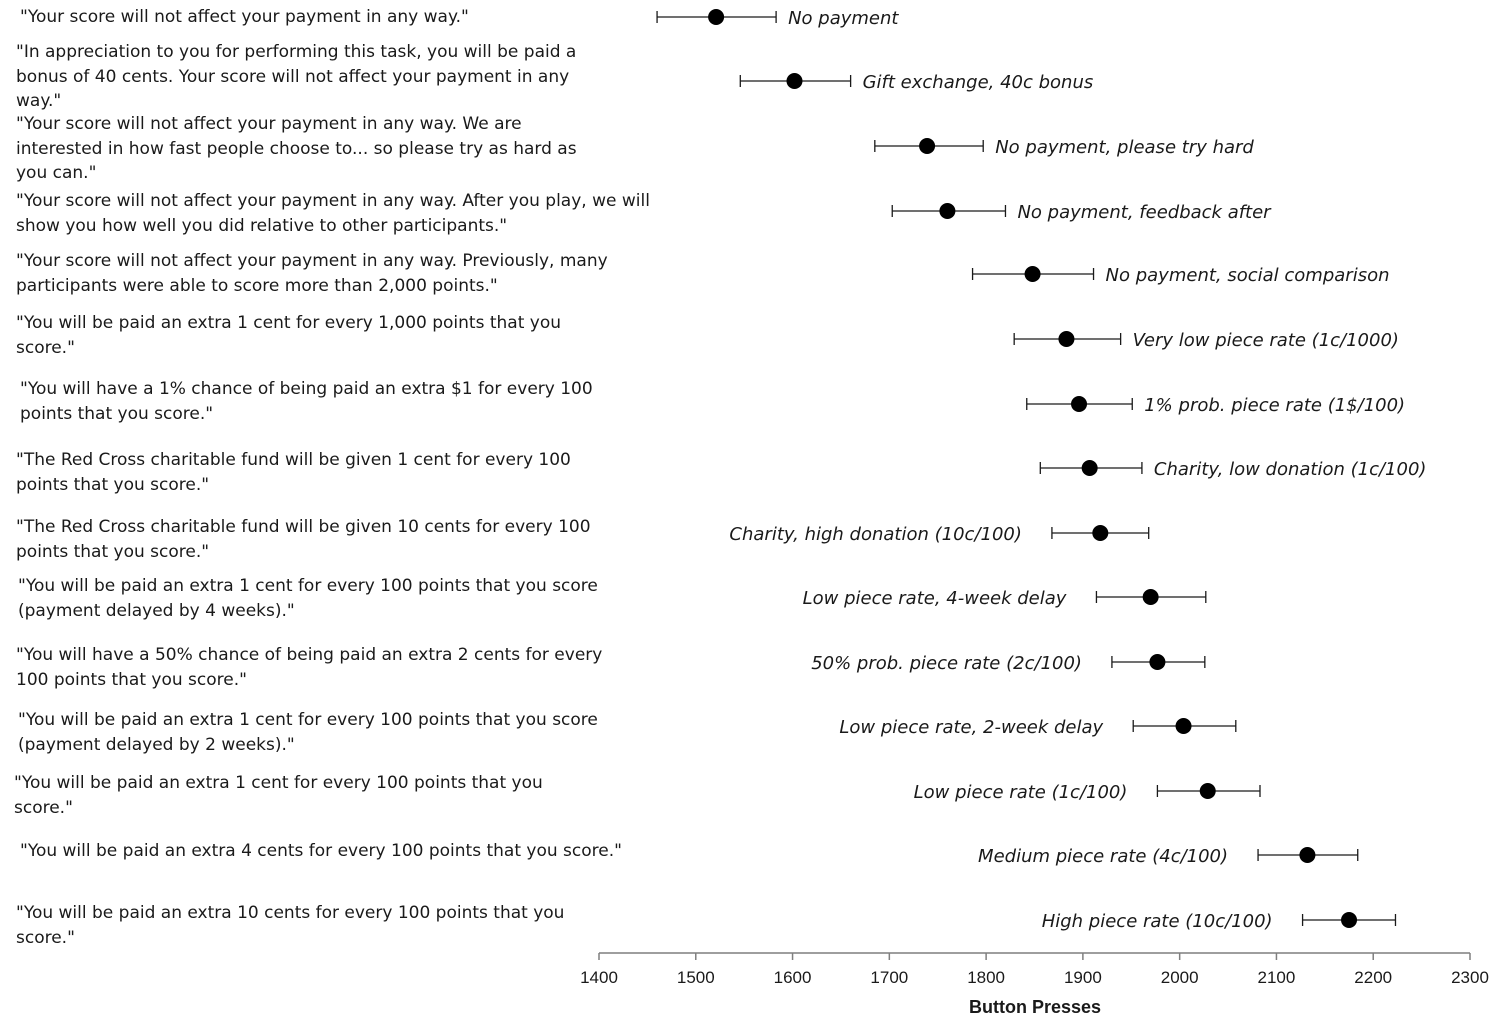 The image size is (1499, 1016). What do you see at coordinates (1470, 977) in the screenshot?
I see `x-tick-label: 2300` at bounding box center [1470, 977].